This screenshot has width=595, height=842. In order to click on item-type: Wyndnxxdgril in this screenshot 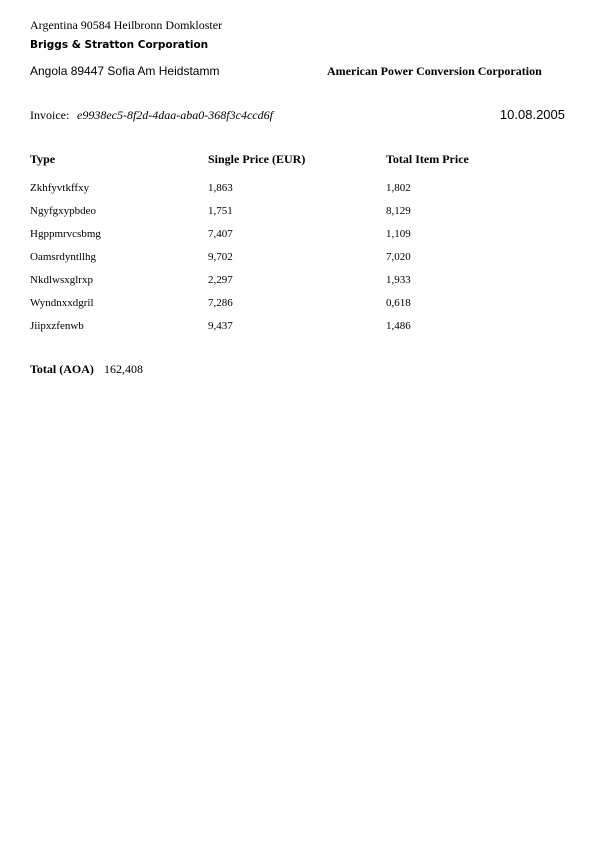, I will do `click(62, 303)`.